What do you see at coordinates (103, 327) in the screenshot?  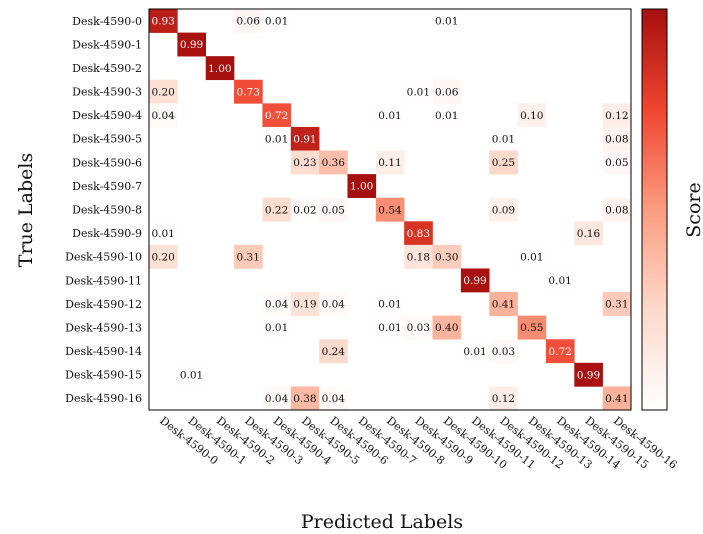 I see `y-tick-label: Desk-4590-13` at bounding box center [103, 327].